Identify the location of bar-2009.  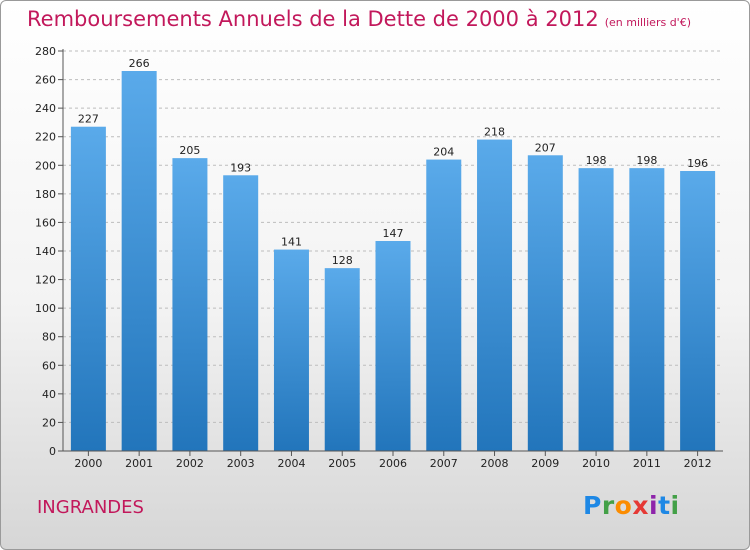
(545, 303).